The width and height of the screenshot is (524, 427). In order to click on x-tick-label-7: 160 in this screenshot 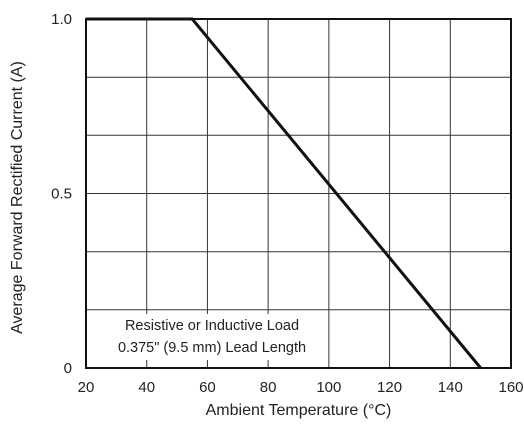, I will do `click(510, 387)`.